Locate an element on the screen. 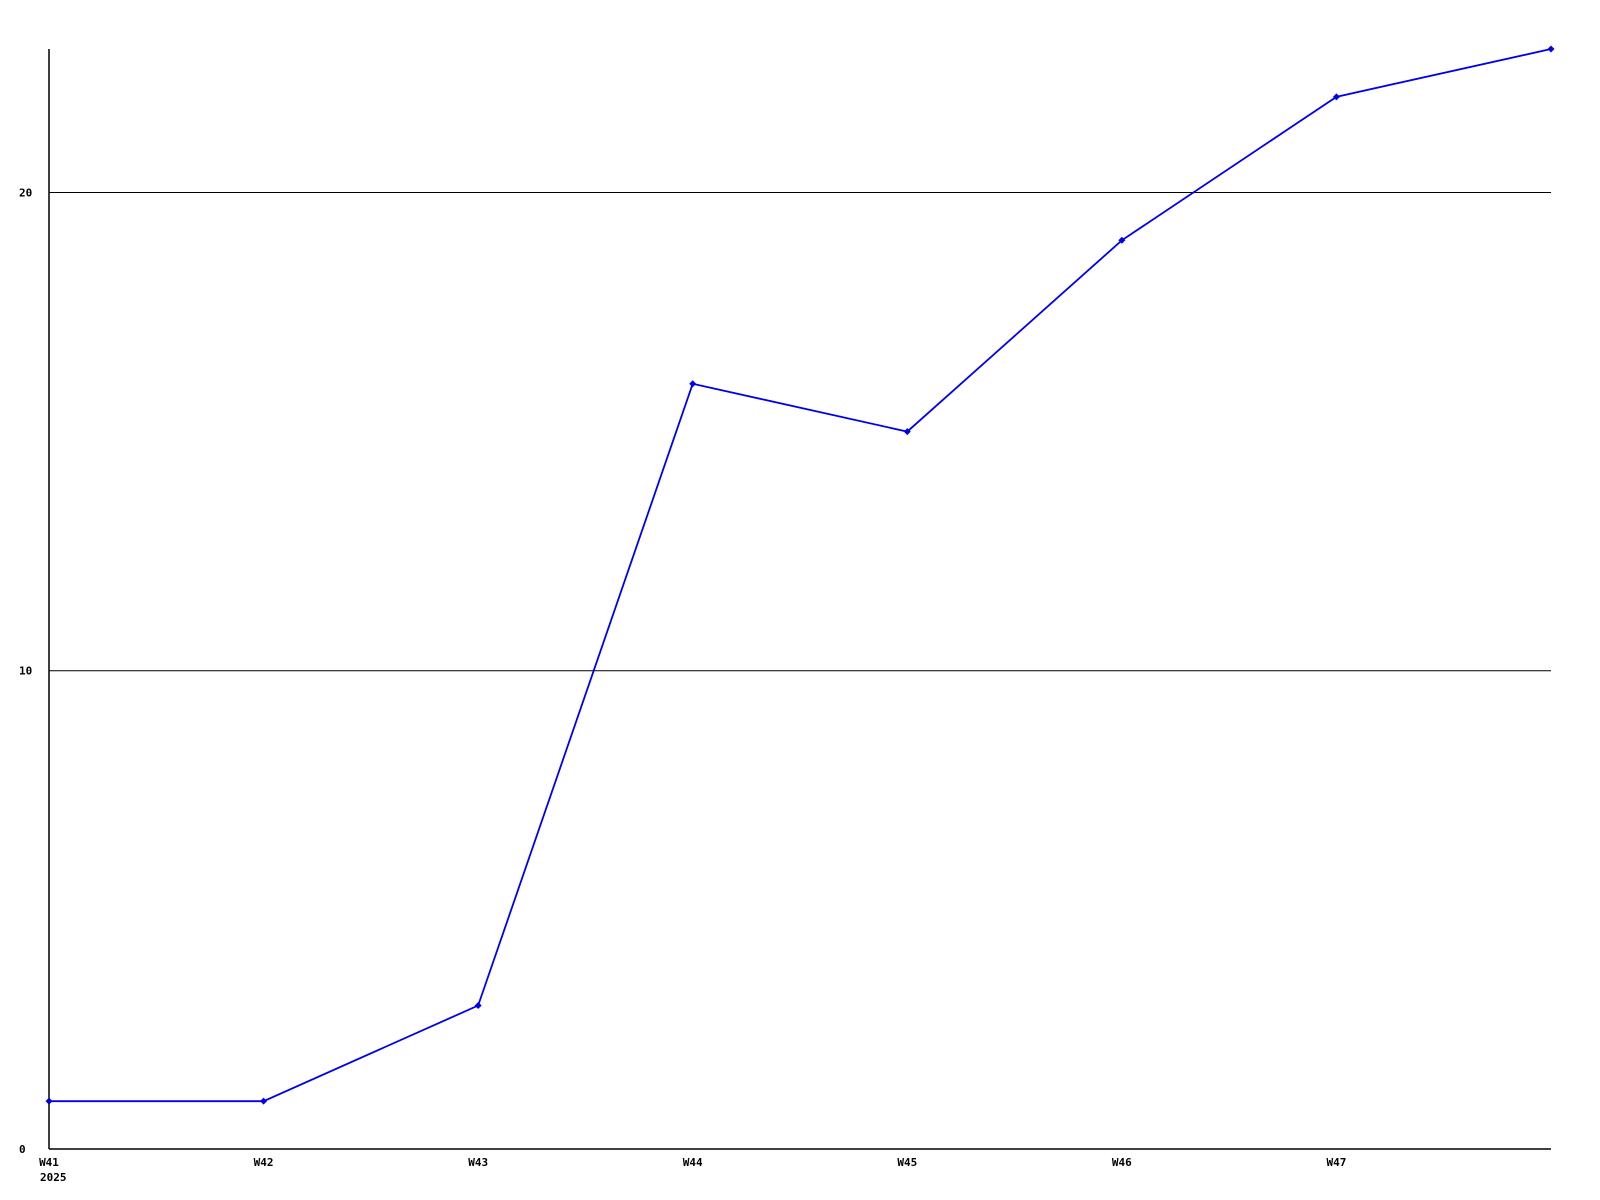  x-tick-label-W42: W42 is located at coordinates (264, 1162).